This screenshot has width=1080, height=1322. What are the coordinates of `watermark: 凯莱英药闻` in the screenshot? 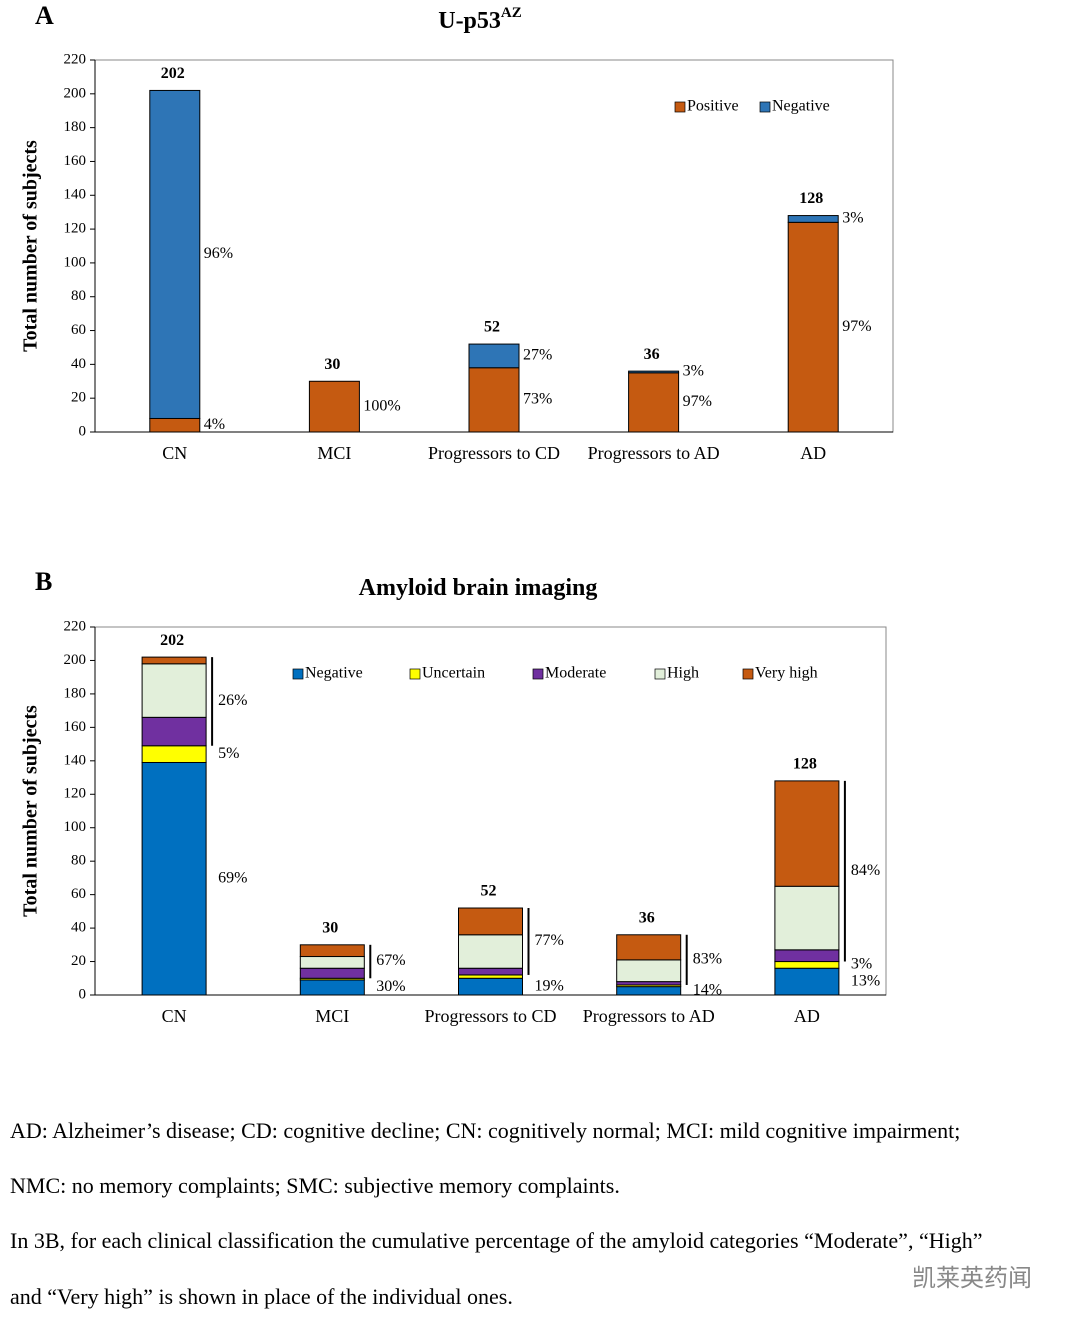 It's located at (972, 1278).